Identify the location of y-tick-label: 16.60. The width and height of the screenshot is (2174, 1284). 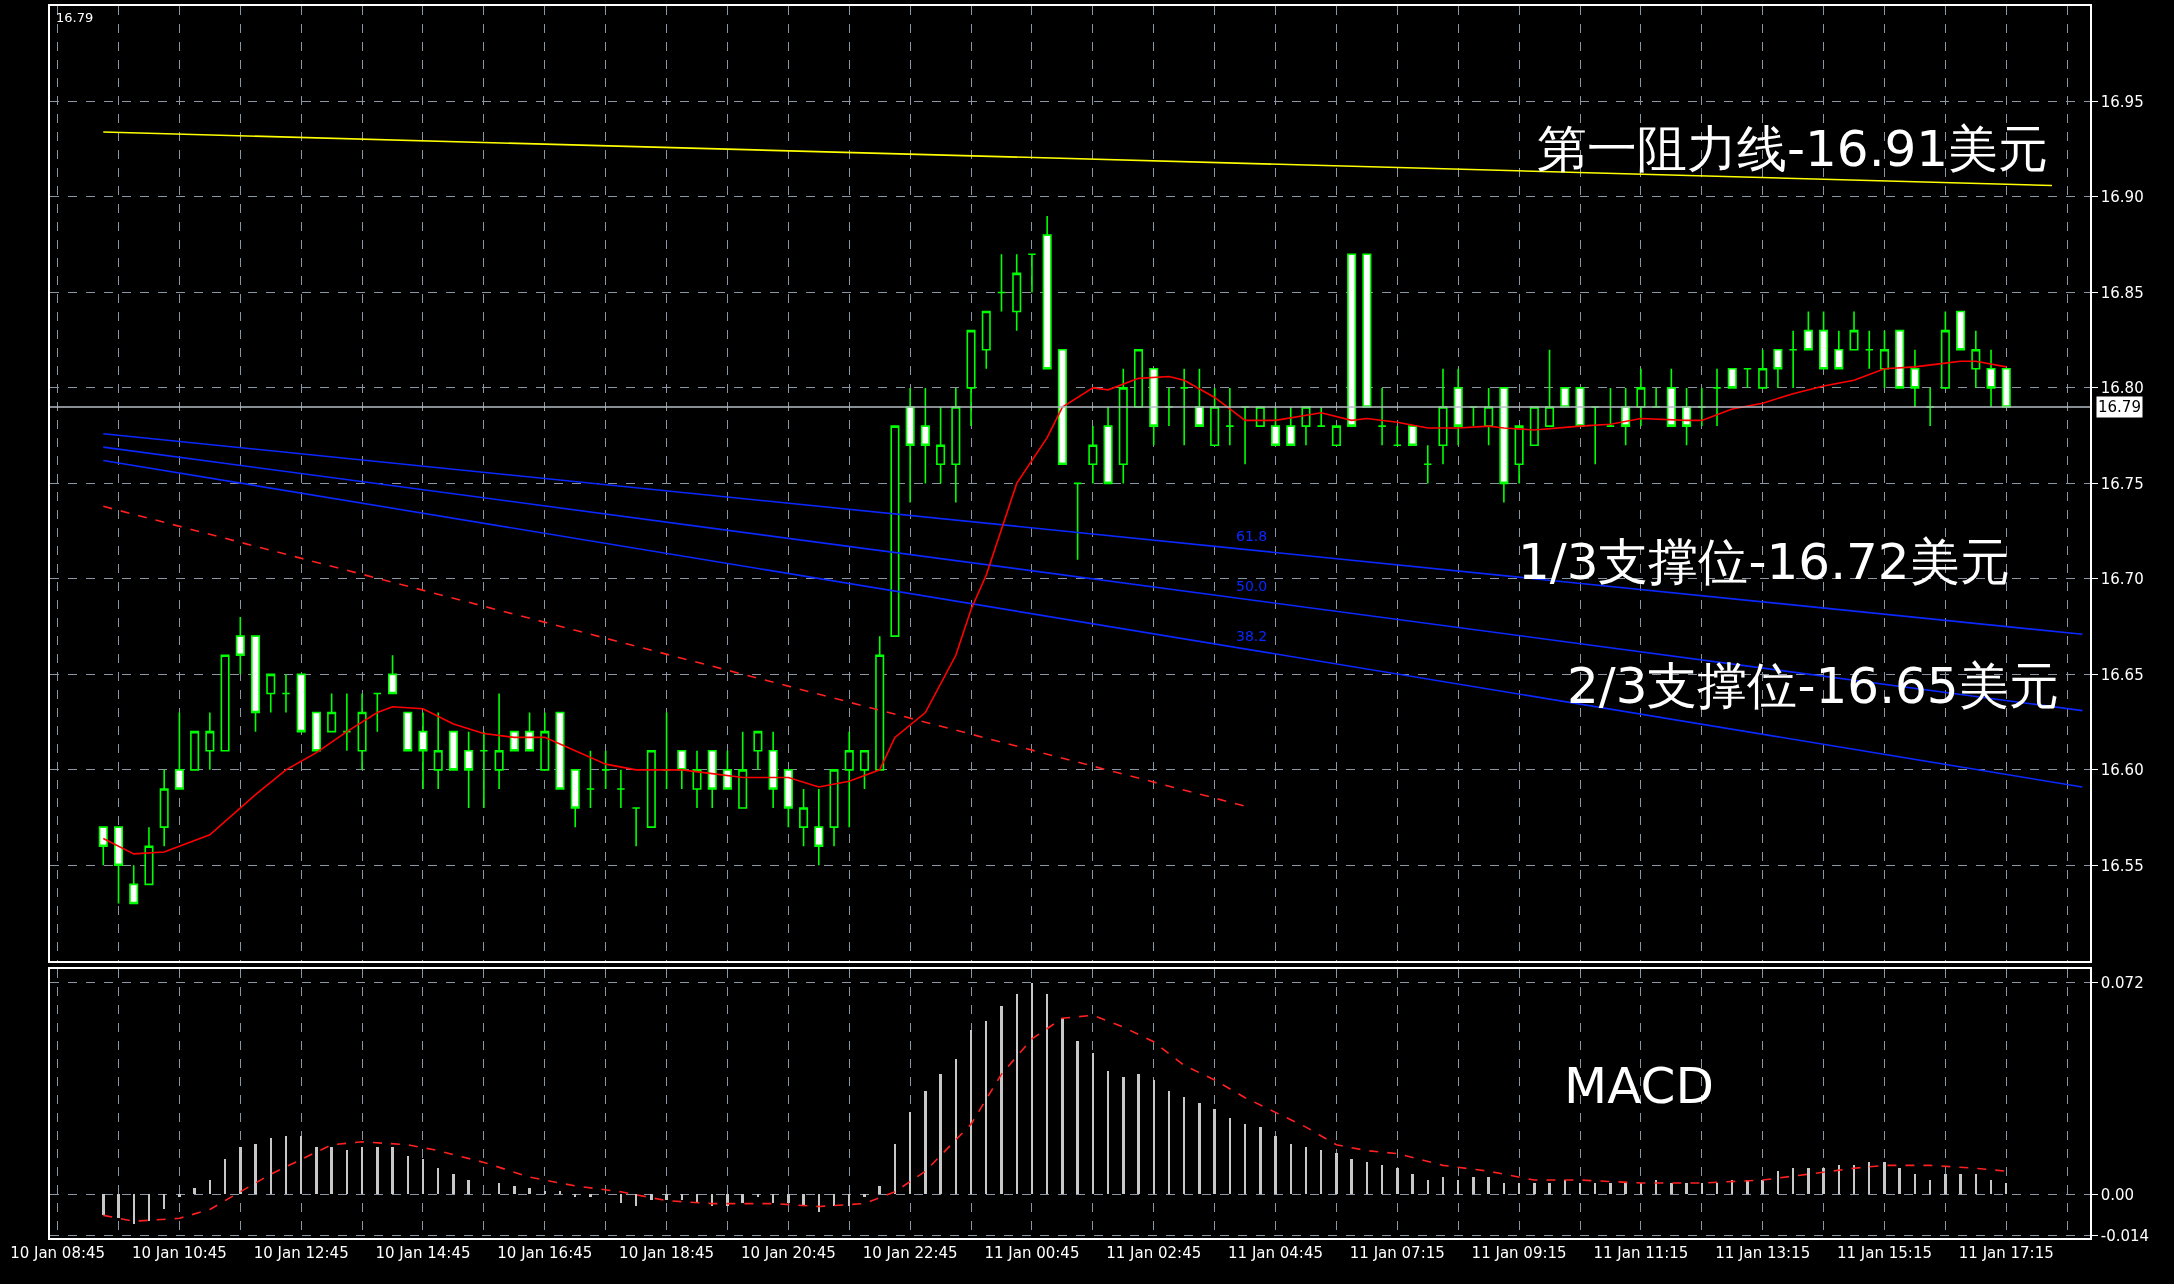
(2122, 770).